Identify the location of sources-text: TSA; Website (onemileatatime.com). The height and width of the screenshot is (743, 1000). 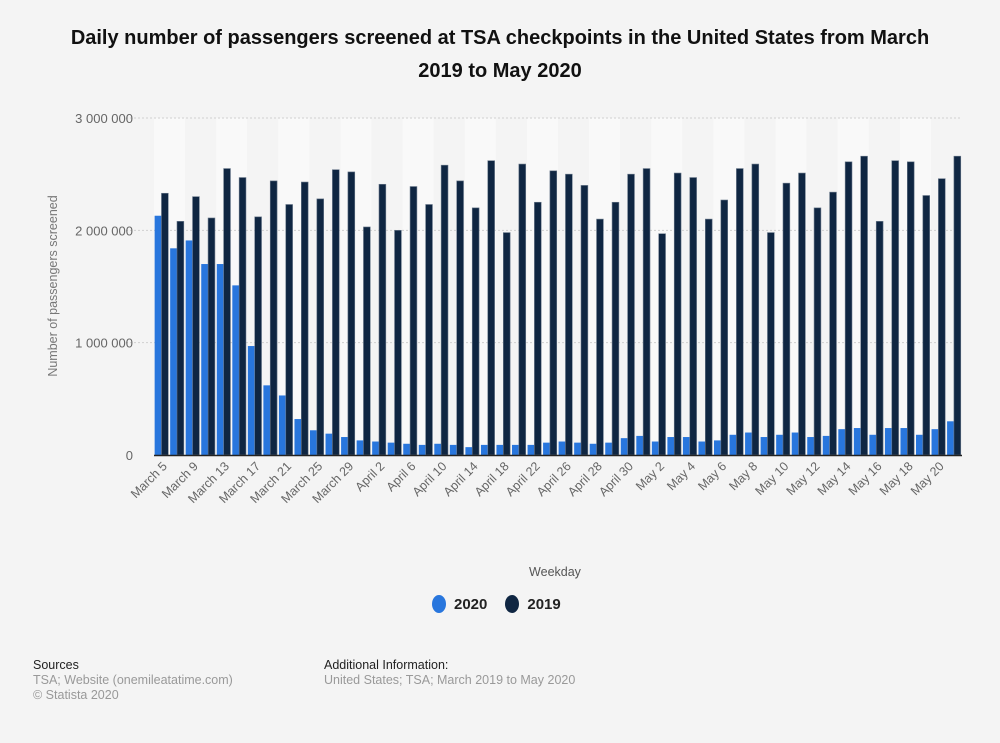
(133, 680).